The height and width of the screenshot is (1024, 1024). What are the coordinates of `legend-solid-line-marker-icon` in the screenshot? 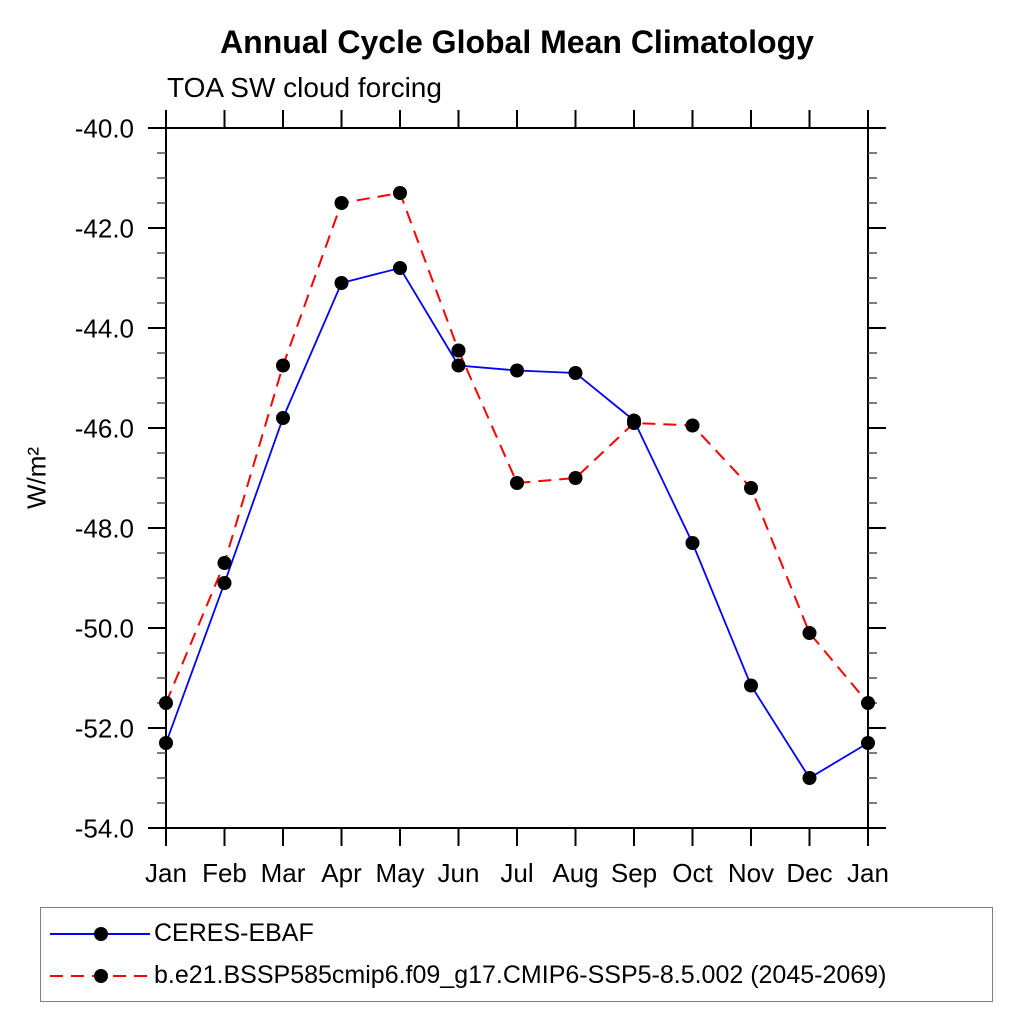 It's located at (100, 933).